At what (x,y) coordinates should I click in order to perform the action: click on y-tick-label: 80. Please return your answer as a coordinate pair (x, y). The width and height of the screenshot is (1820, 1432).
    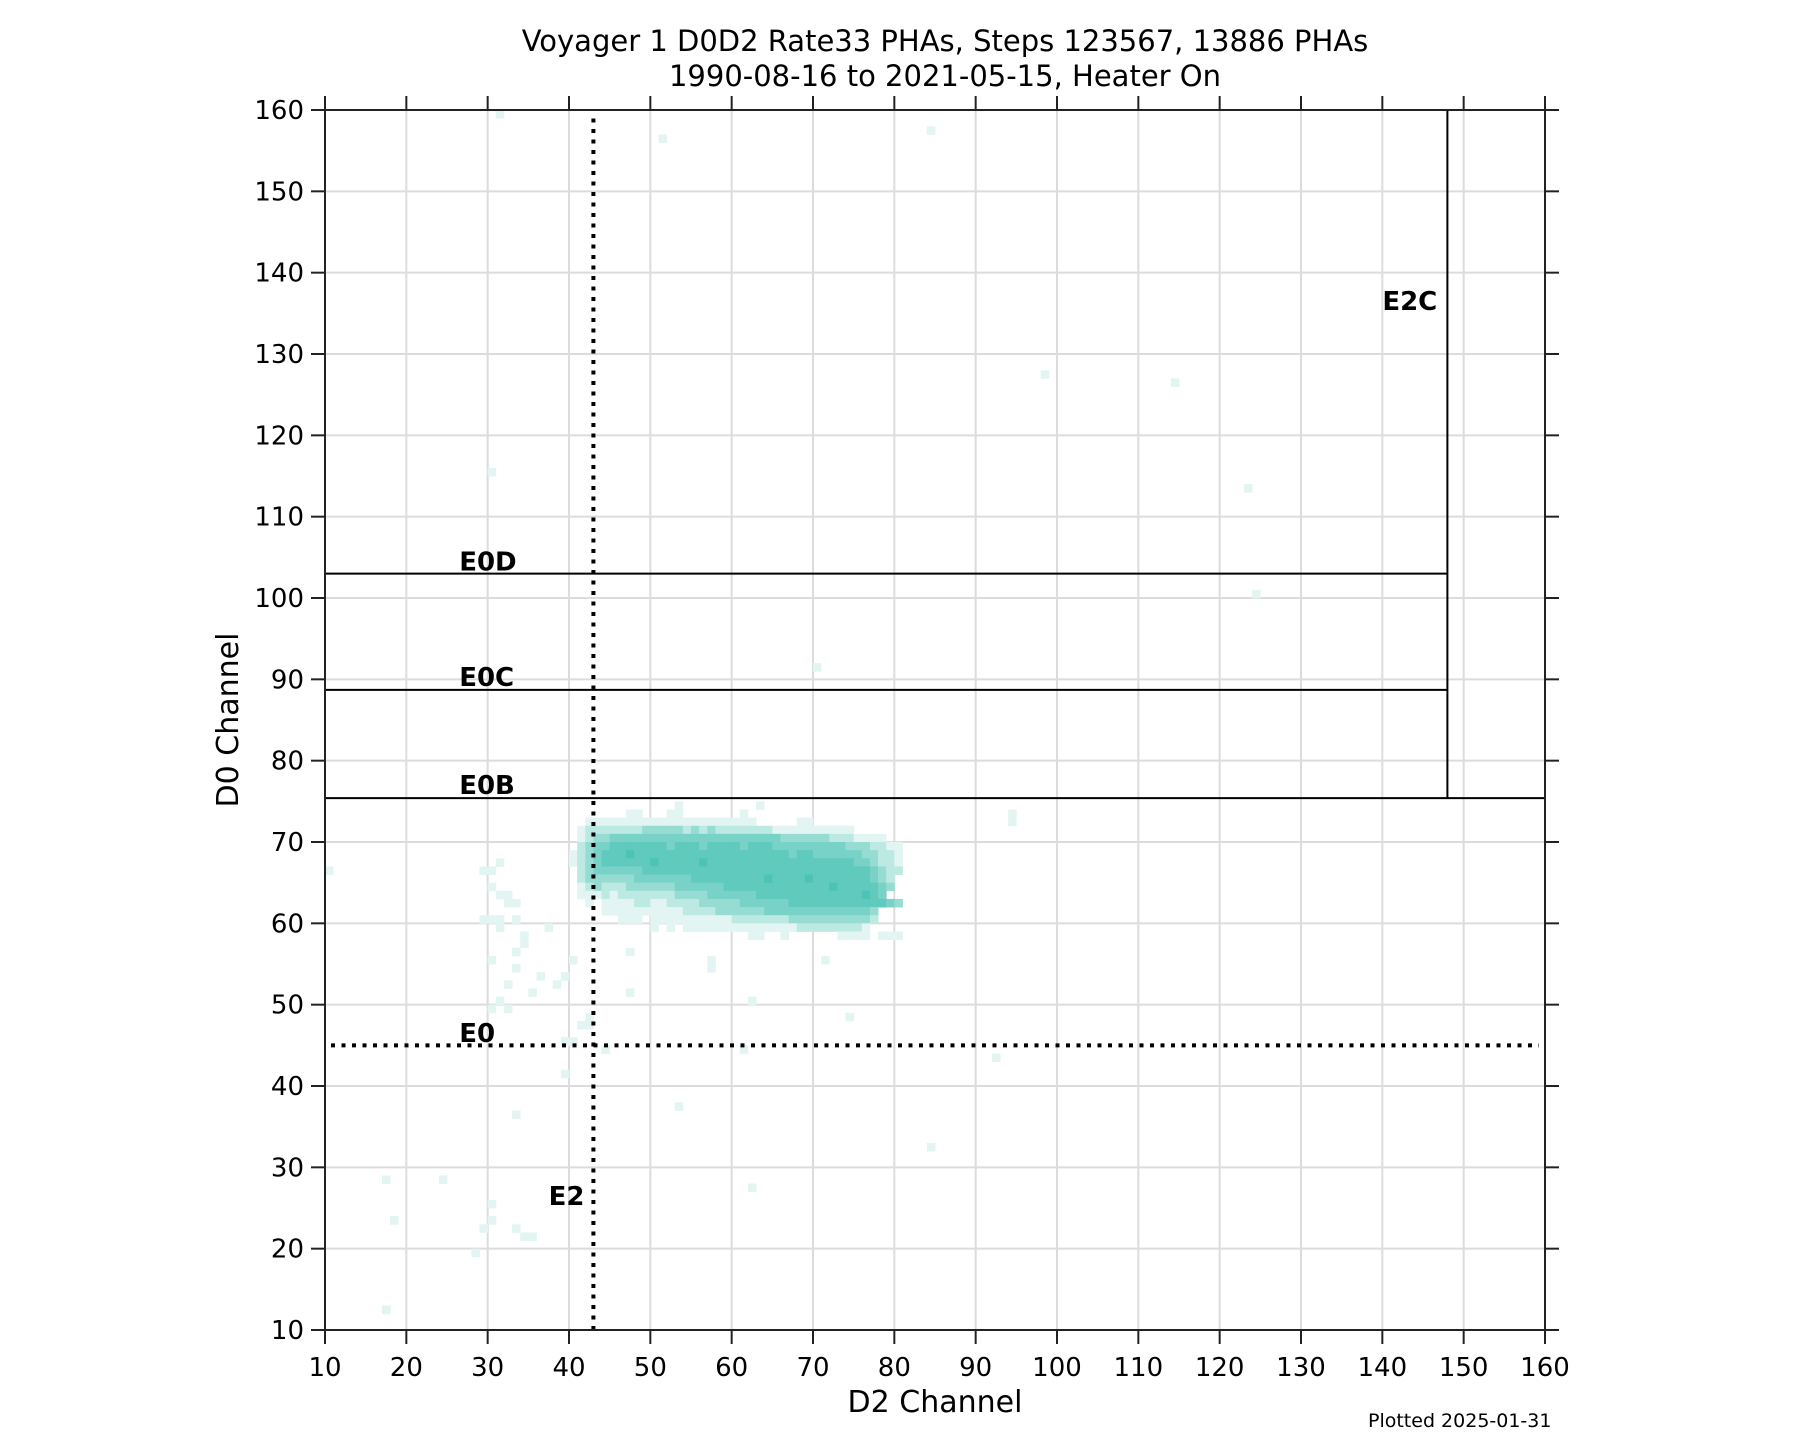
    Looking at the image, I should click on (287, 762).